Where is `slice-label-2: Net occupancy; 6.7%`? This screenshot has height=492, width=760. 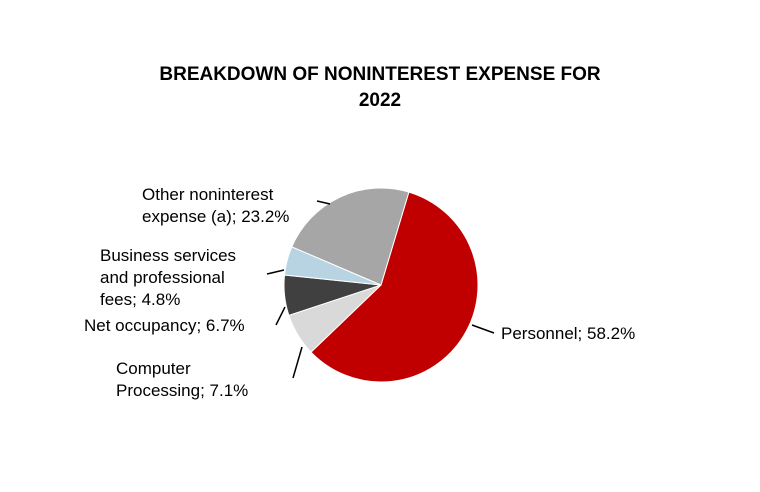
slice-label-2: Net occupancy; 6.7% is located at coordinates (164, 326).